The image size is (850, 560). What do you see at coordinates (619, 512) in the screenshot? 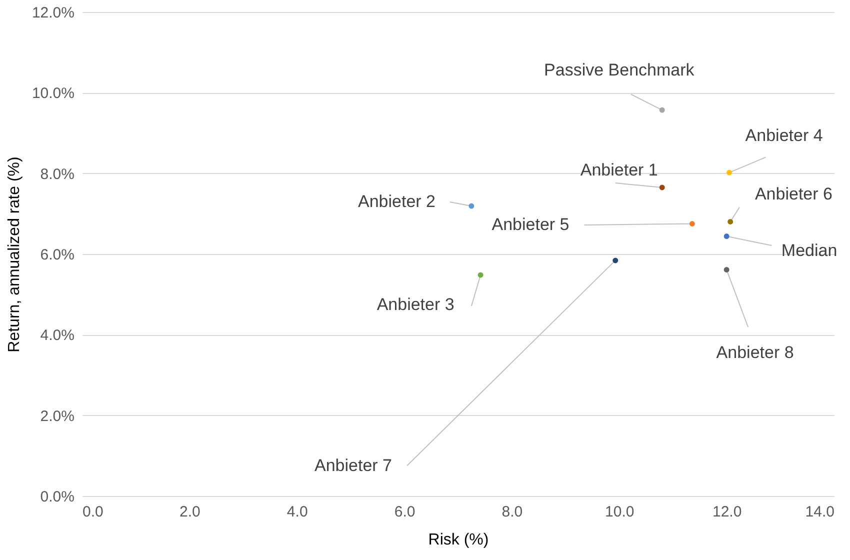
I see `x-tick-label: 10.0` at bounding box center [619, 512].